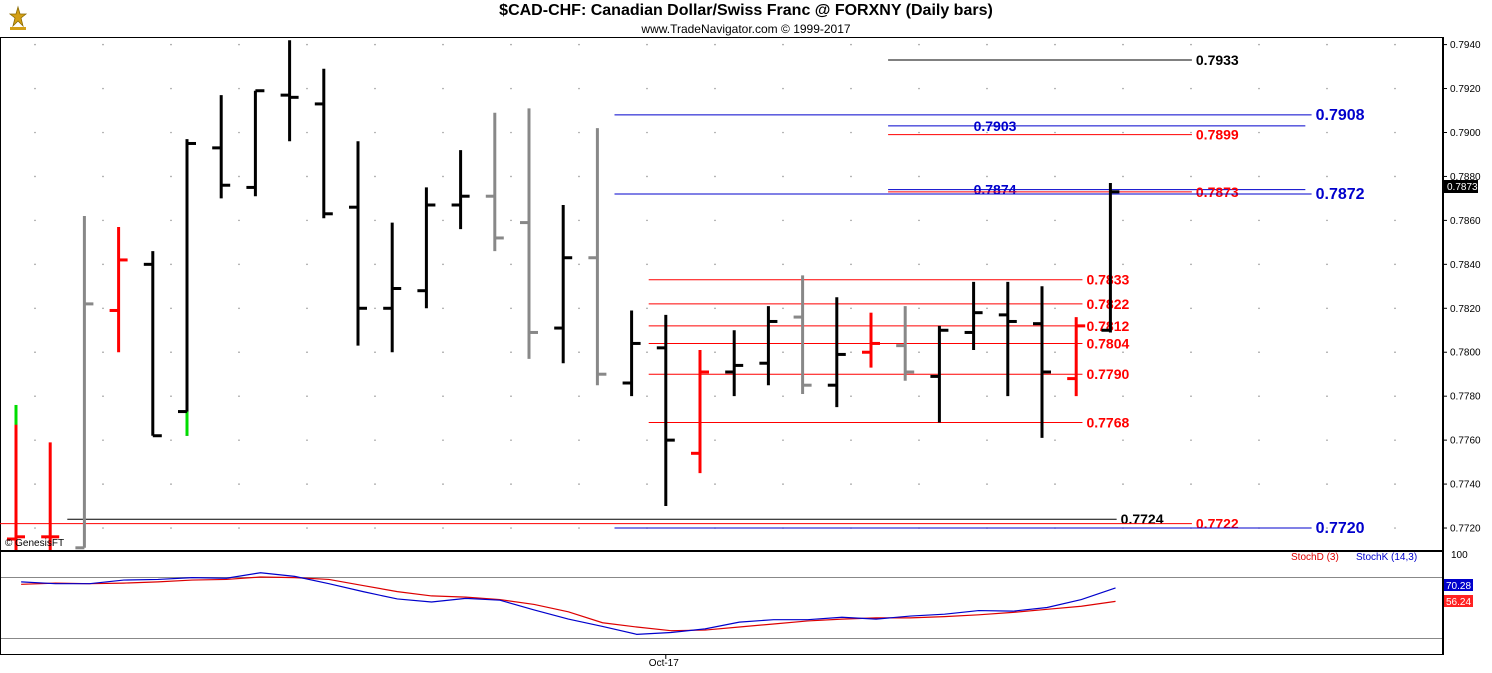 This screenshot has height=673, width=1492. What do you see at coordinates (1107, 343) in the screenshot?
I see `price-level-label: 0.7804` at bounding box center [1107, 343].